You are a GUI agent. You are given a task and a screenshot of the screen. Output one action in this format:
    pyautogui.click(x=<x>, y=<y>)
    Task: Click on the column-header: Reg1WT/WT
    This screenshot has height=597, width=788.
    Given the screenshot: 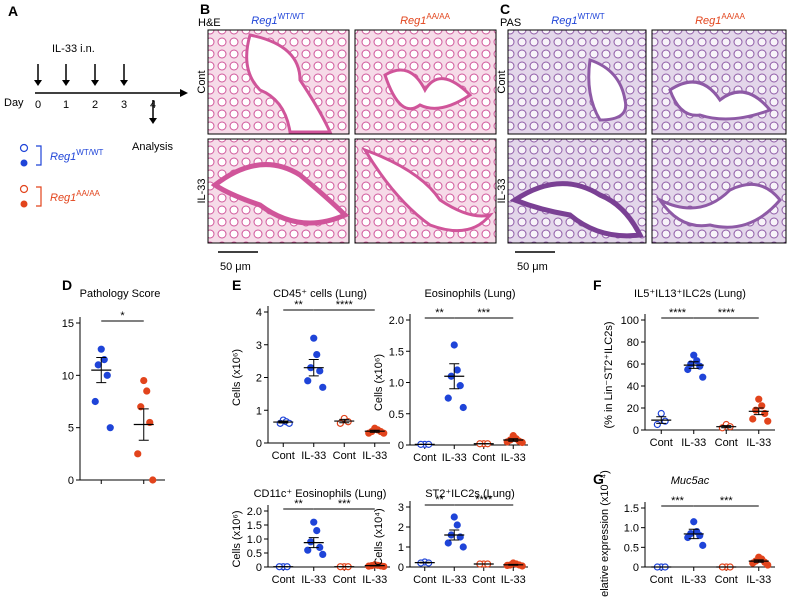 What is the action you would take?
    pyautogui.click(x=278, y=19)
    